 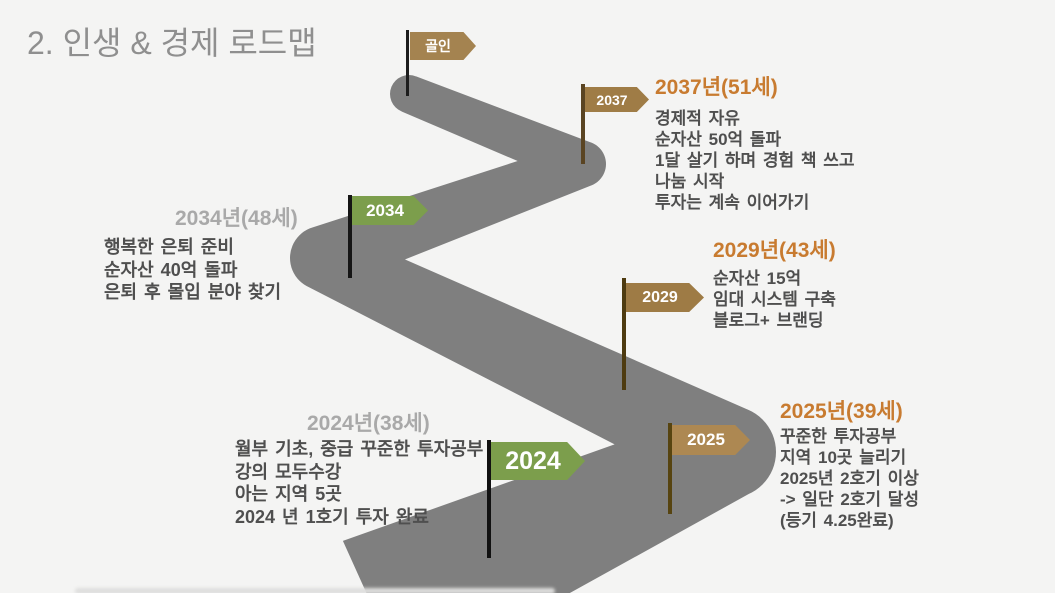 What do you see at coordinates (660, 297) in the screenshot?
I see `flag-label-2029: 2029` at bounding box center [660, 297].